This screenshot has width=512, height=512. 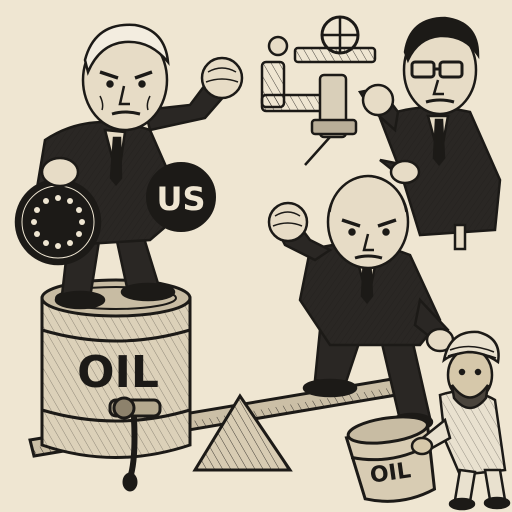 What do you see at coordinates (60, 172) in the screenshot?
I see `man1-hand` at bounding box center [60, 172].